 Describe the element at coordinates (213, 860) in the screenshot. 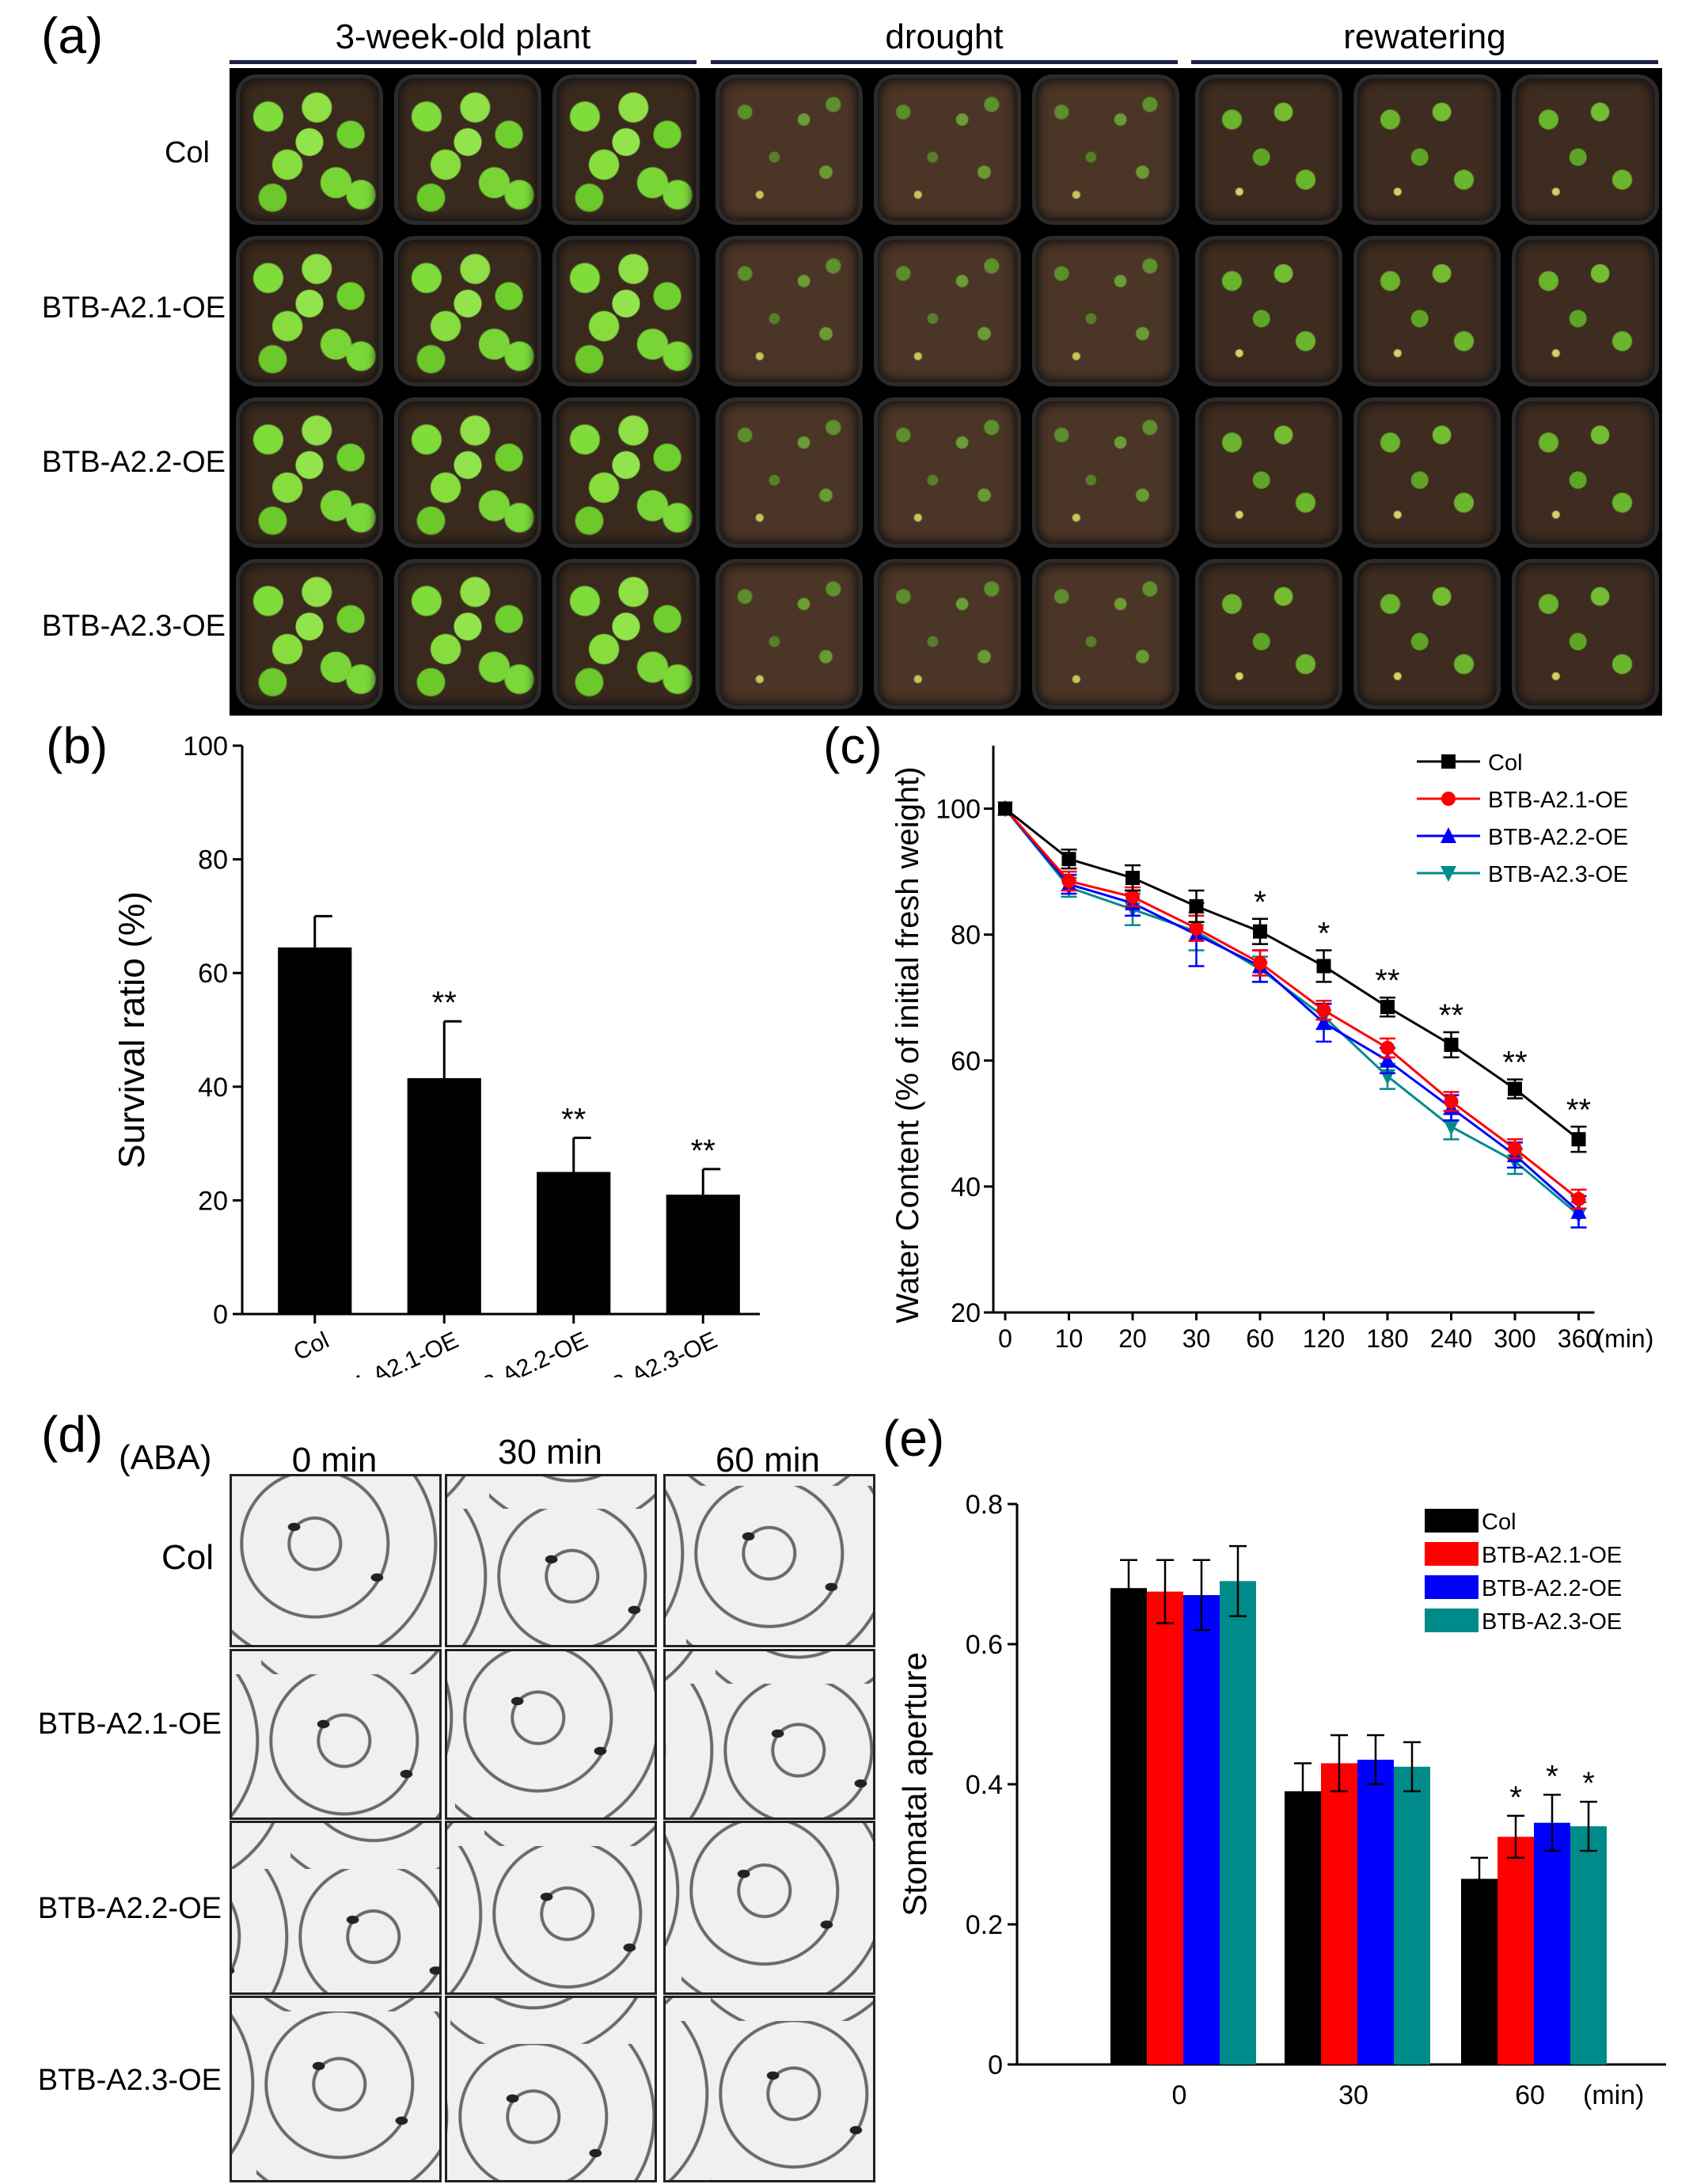

I see `y-tick-label: 80` at that location.